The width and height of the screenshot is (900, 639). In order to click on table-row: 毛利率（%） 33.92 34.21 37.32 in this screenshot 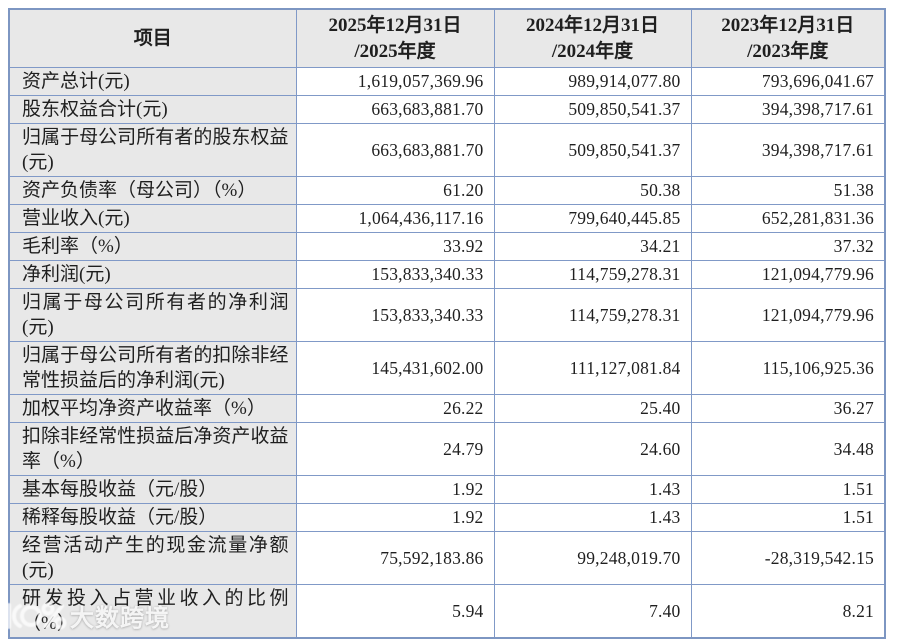, I will do `click(447, 246)`.